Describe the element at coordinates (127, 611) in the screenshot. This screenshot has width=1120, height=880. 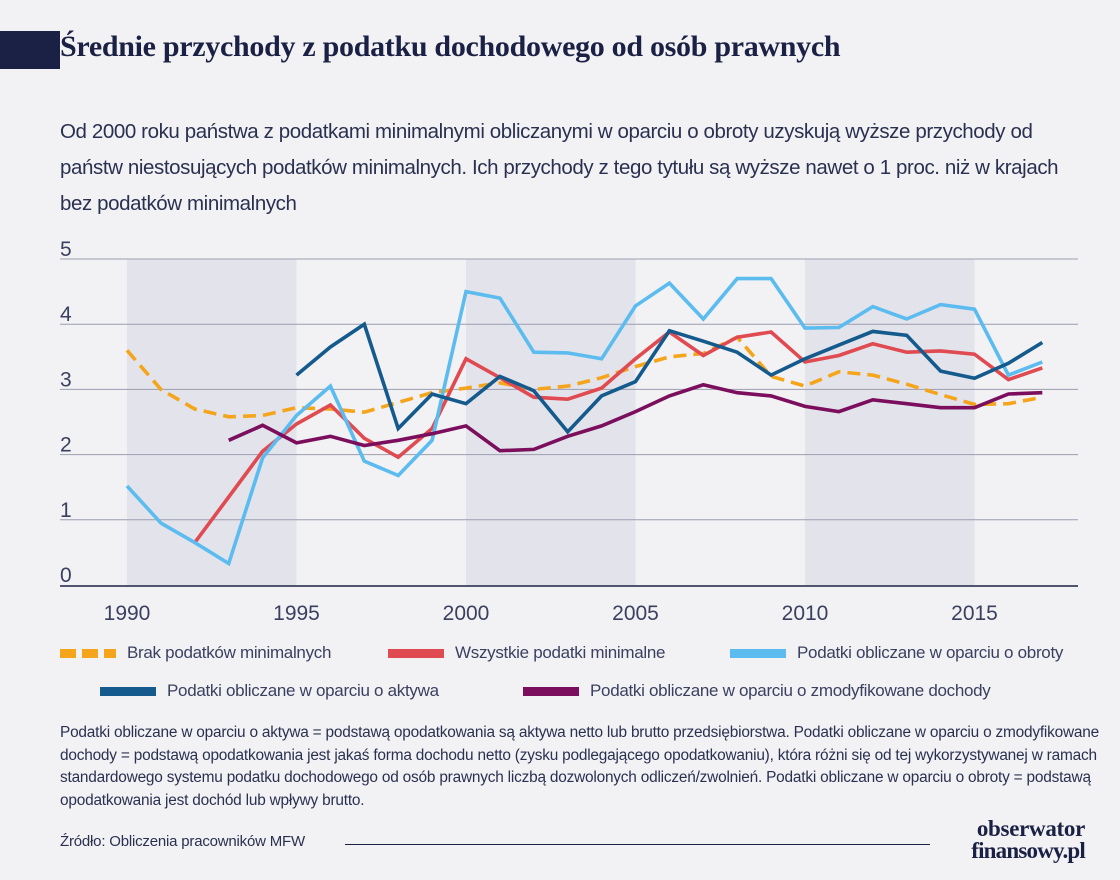
I see `x-tick-label: 1990` at that location.